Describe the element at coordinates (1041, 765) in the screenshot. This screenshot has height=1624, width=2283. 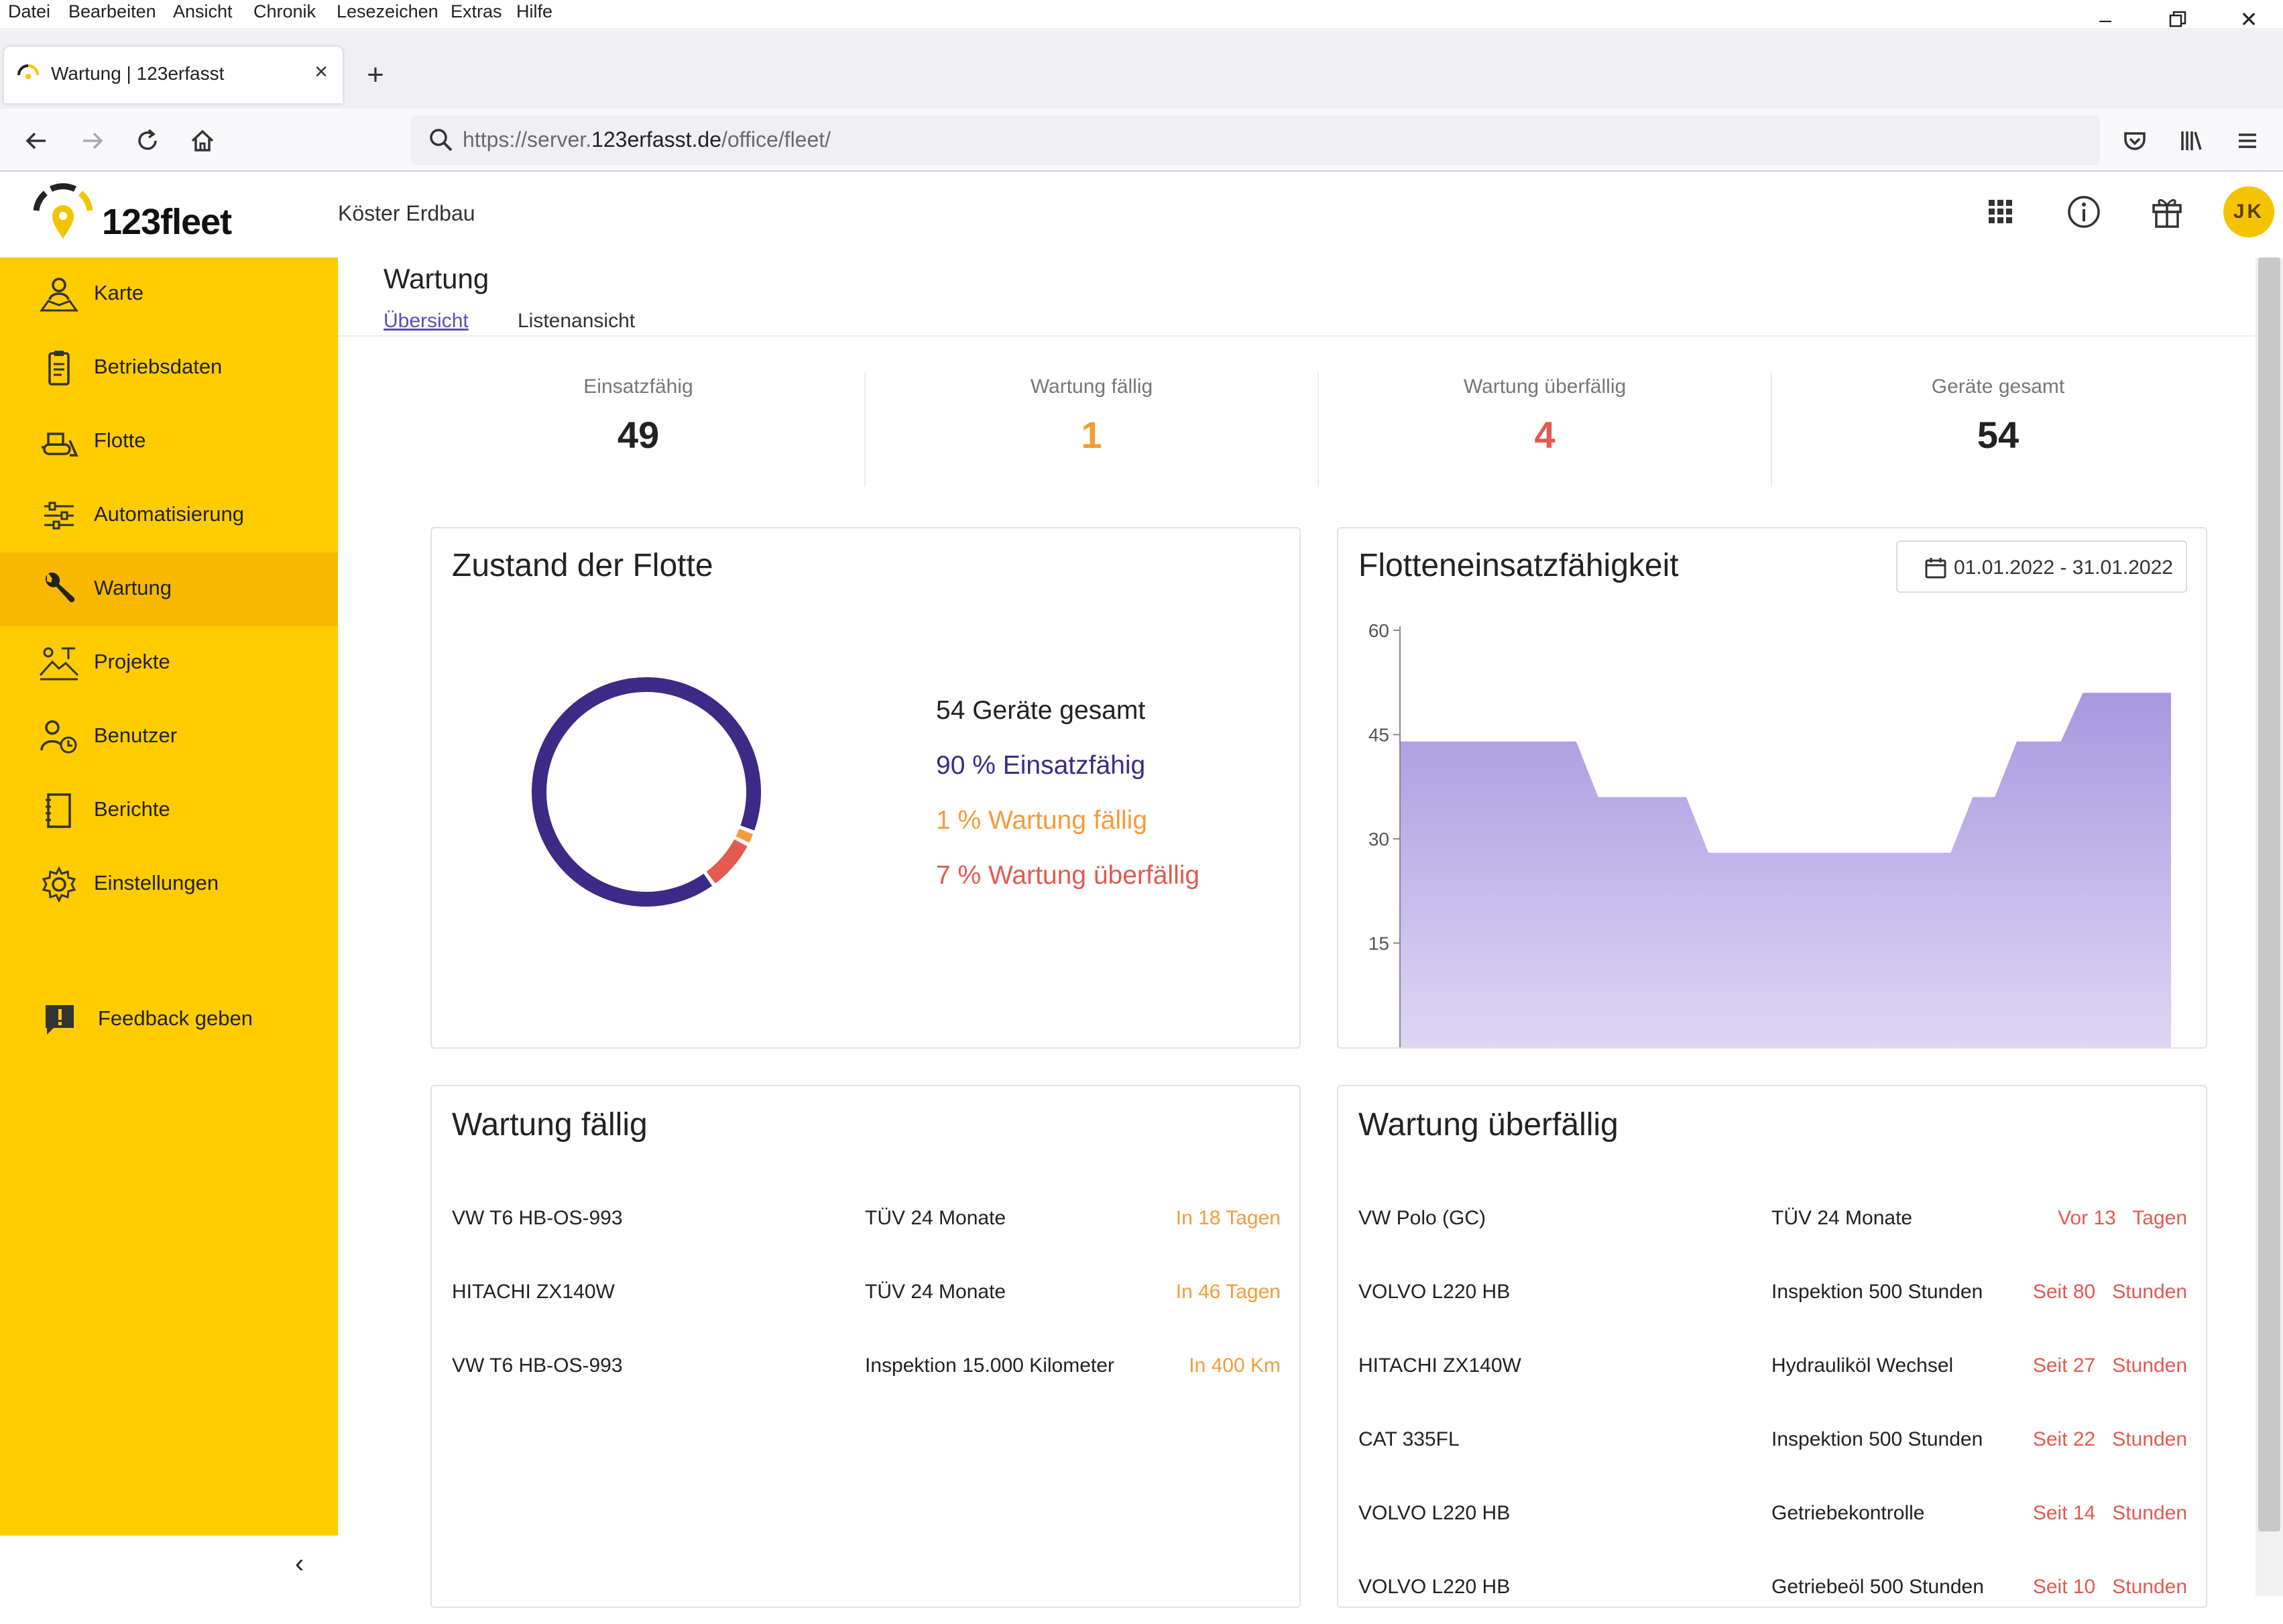
I see `legend-einsatzfaehig: 90 % Einsatzfähig` at that location.